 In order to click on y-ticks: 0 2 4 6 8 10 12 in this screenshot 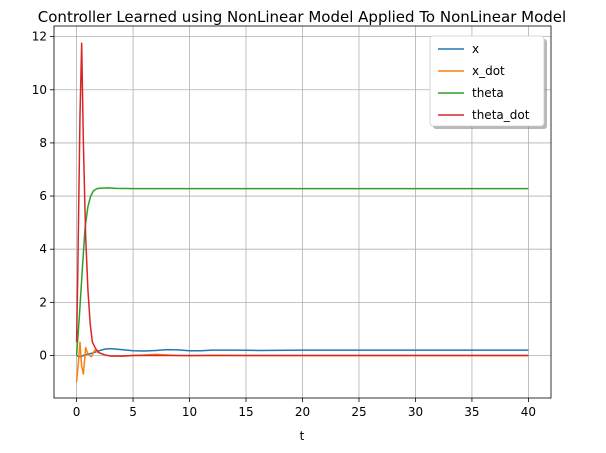, I will do `click(43, 196)`.